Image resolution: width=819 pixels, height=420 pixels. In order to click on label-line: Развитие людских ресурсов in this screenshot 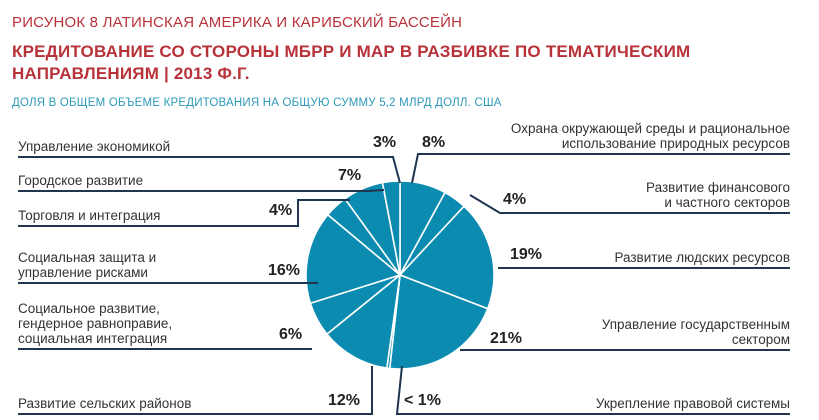, I will do `click(702, 257)`.